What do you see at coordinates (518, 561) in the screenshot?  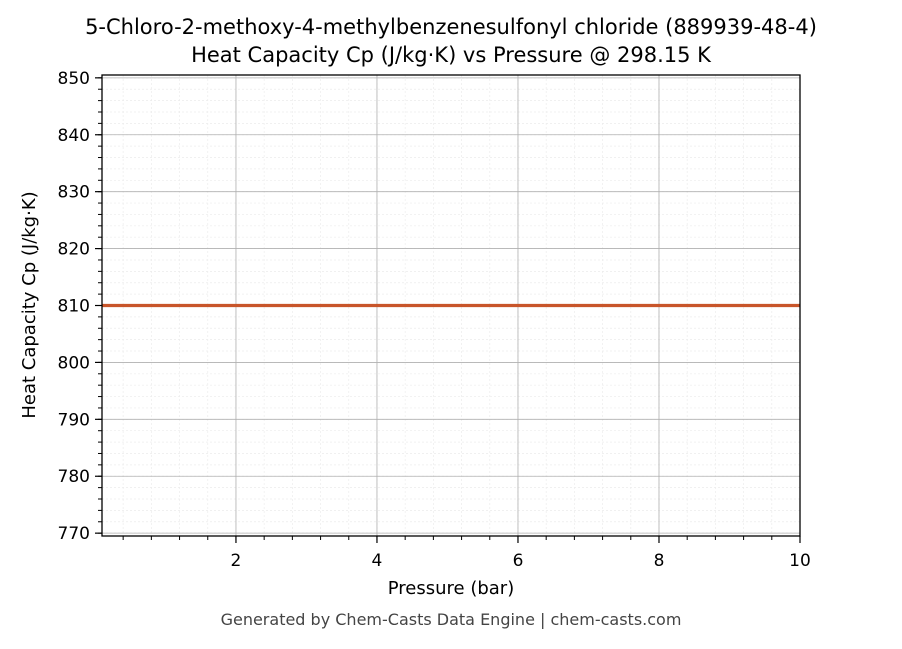 I see `x-tick-label: 6` at bounding box center [518, 561].